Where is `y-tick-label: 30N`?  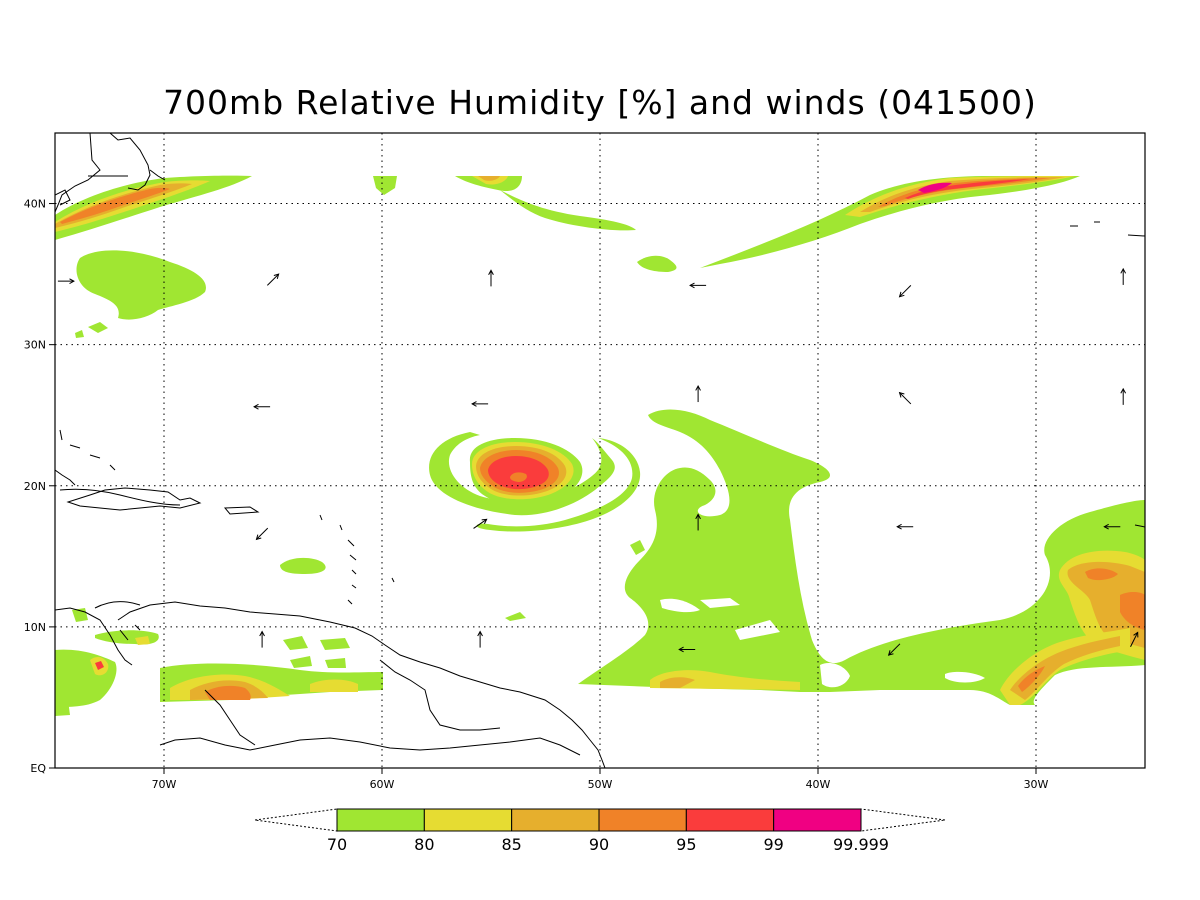
y-tick-label: 30N is located at coordinates (35, 345).